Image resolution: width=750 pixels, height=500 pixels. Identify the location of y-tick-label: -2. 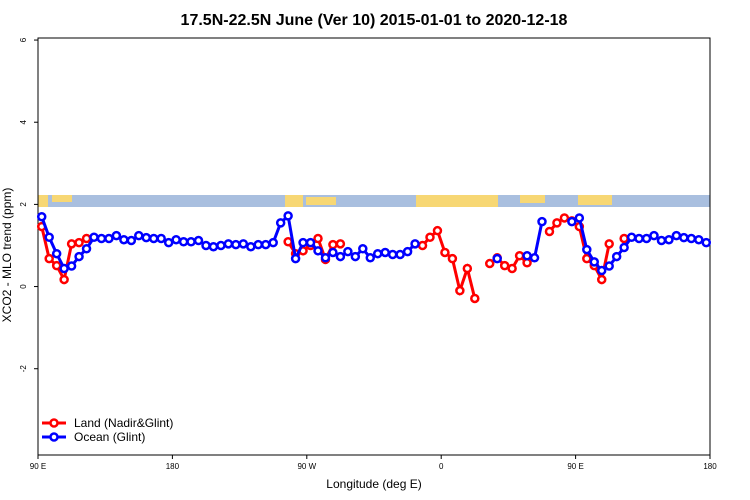
(23, 369).